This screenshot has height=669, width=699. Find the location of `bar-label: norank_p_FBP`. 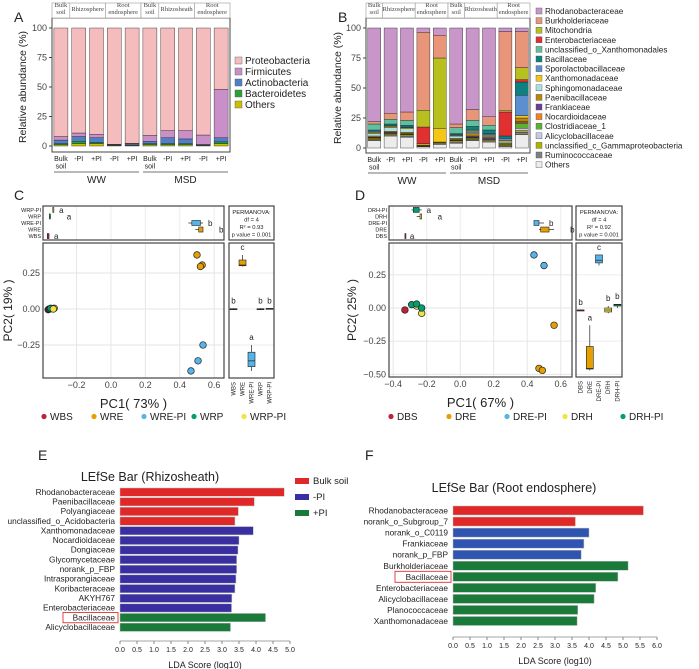

bar-label: norank_p_FBP is located at coordinates (88, 569).